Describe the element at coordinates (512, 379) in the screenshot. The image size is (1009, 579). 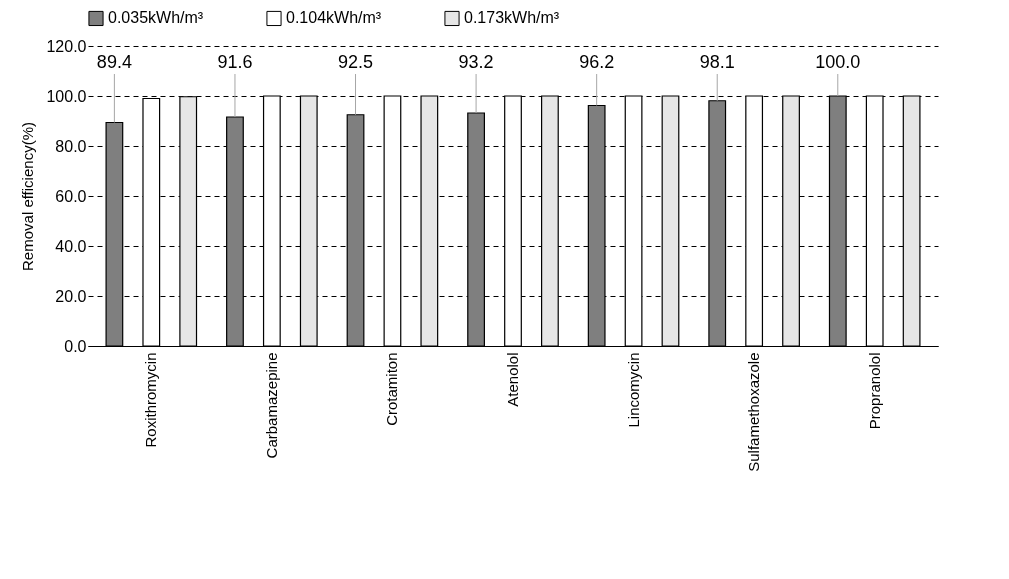
I see `x-tick-label: Atenolol` at that location.